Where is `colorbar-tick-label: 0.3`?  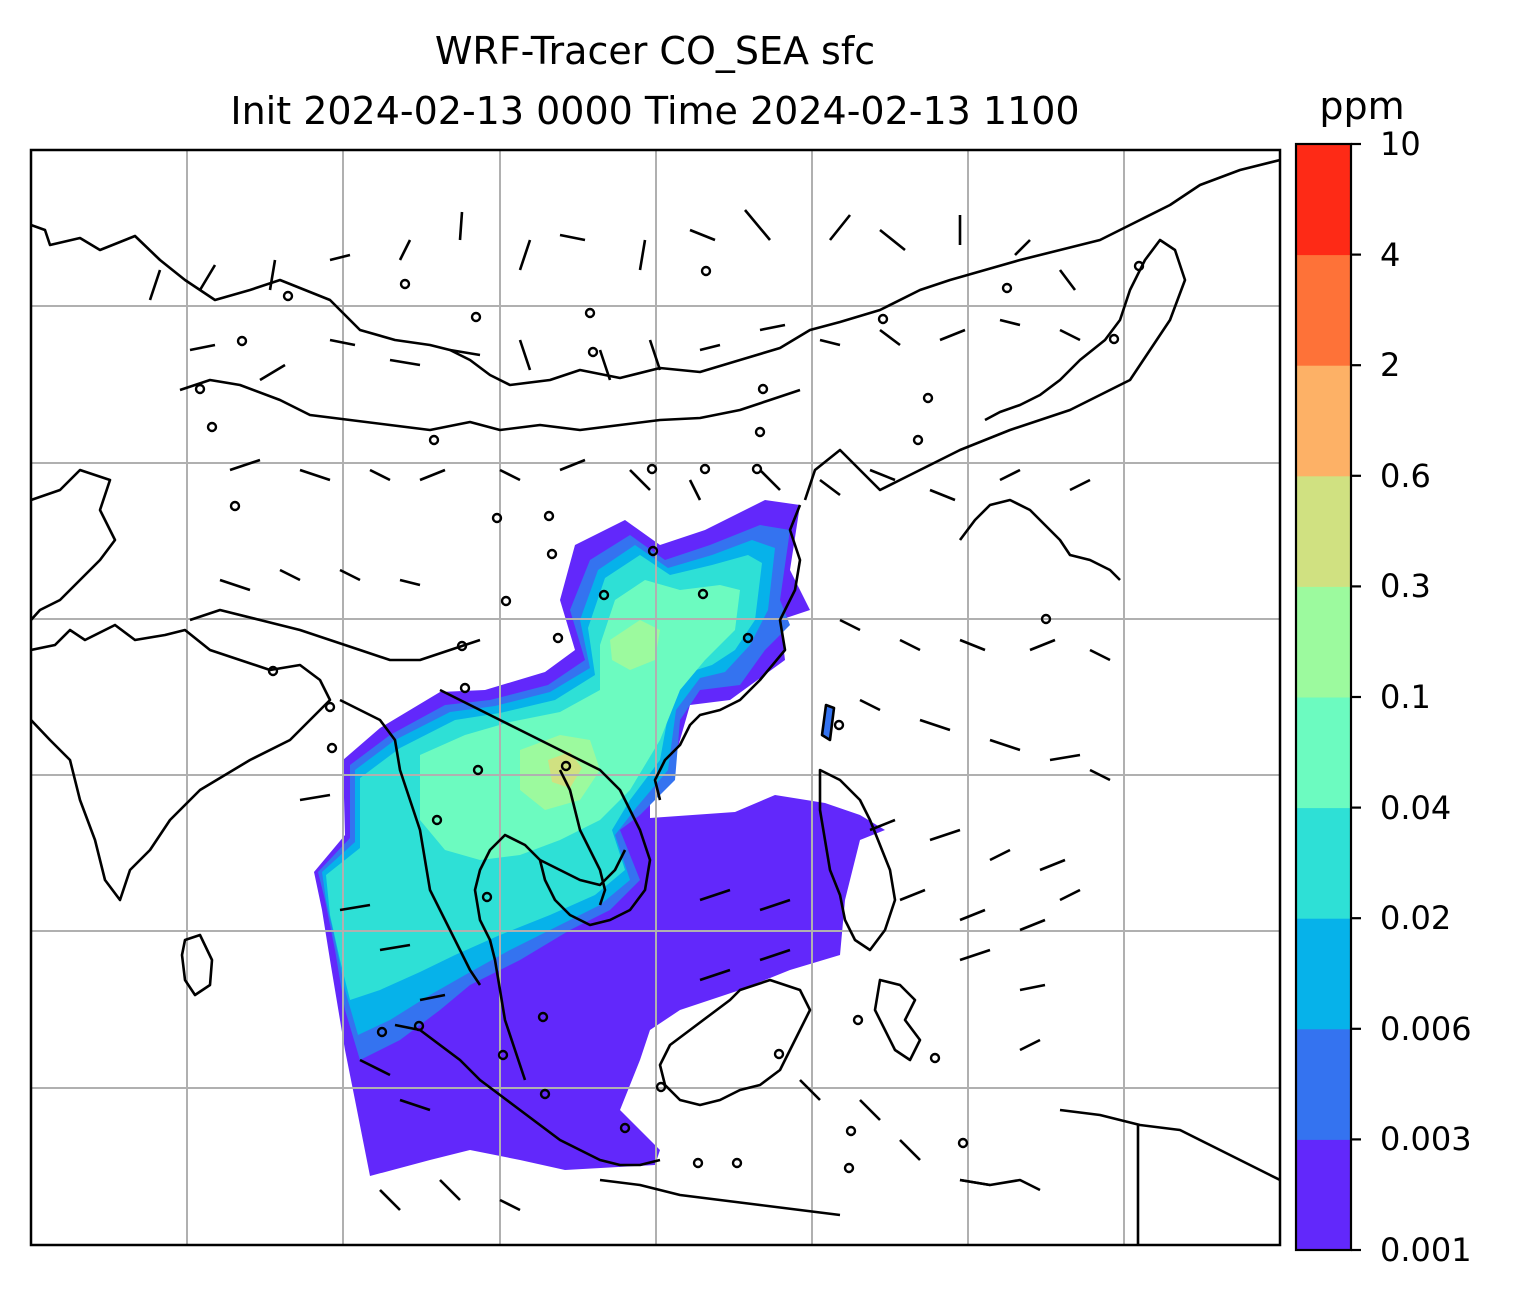
colorbar-tick-label: 0.3 is located at coordinates (1405, 586).